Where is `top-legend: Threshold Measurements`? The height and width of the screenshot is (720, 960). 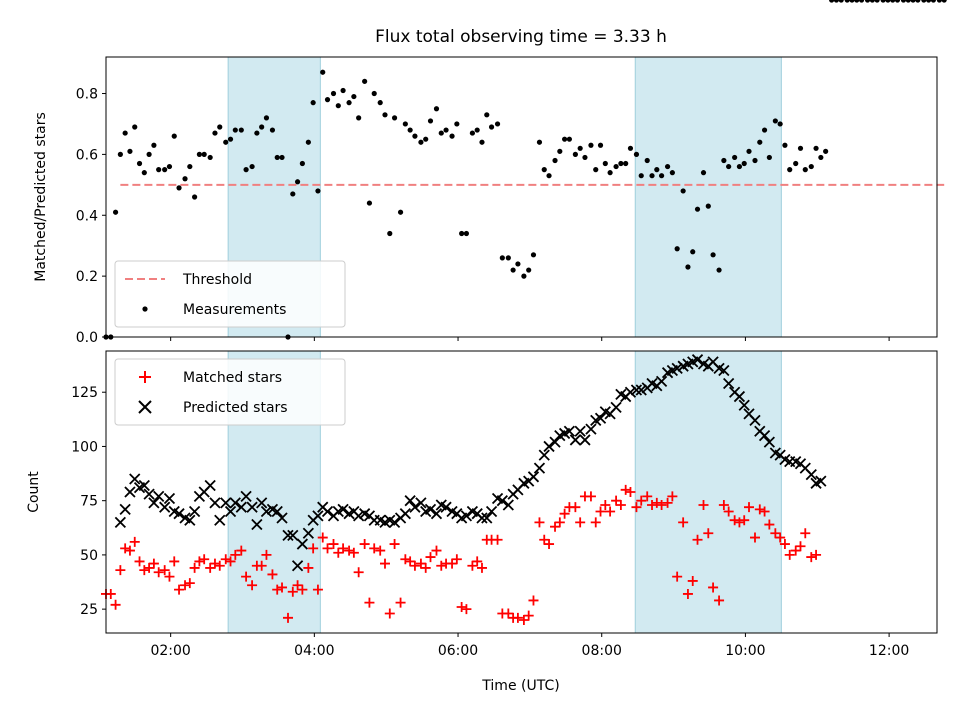
top-legend: Threshold Measurements is located at coordinates (230, 294).